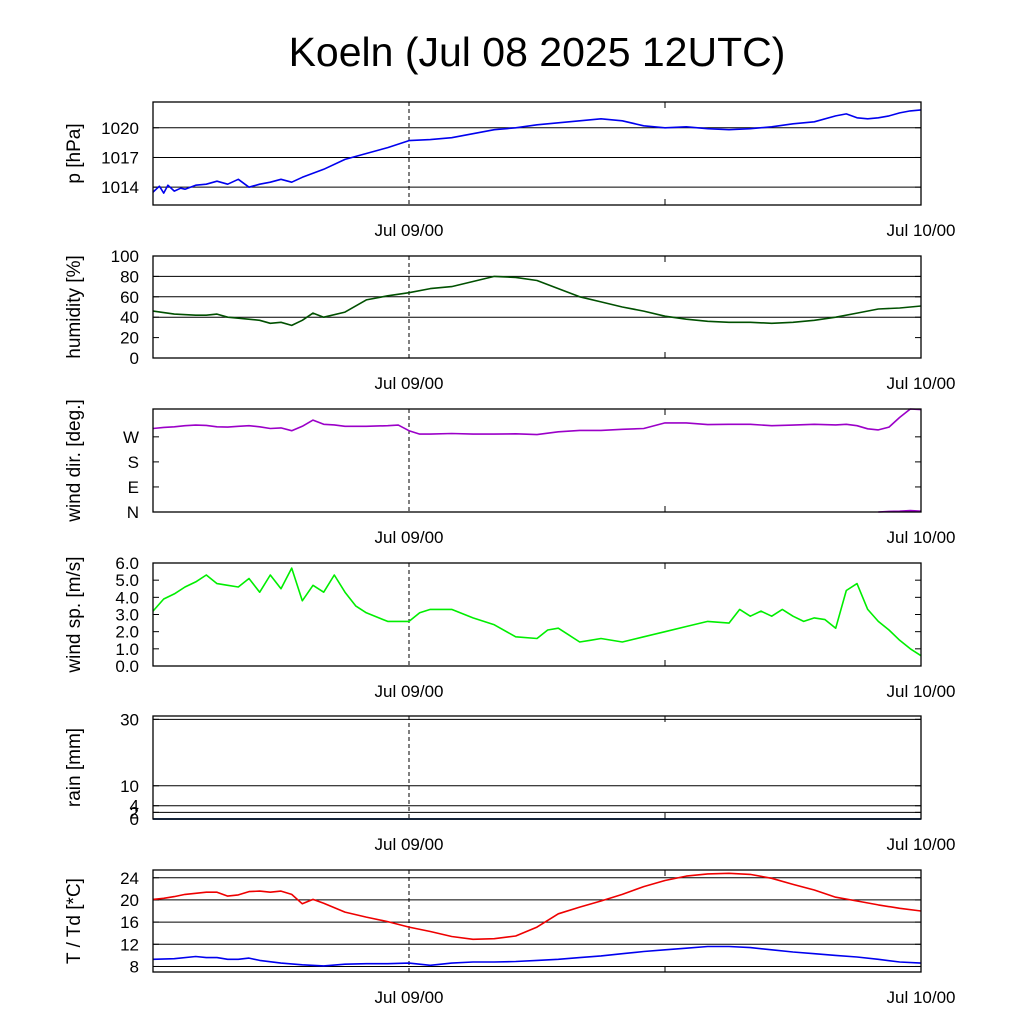  I want to click on ytick-label: 3.0, so click(127, 615).